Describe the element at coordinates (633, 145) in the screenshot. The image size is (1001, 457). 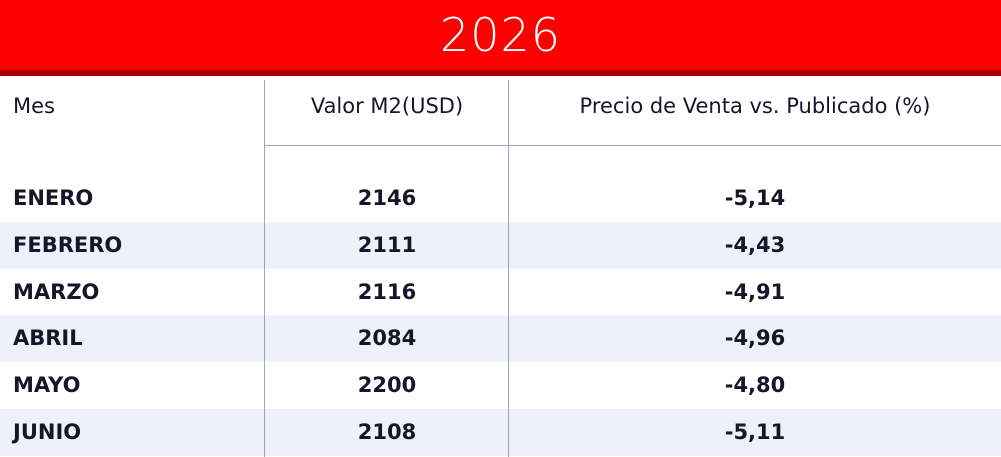
I see `header-divider` at that location.